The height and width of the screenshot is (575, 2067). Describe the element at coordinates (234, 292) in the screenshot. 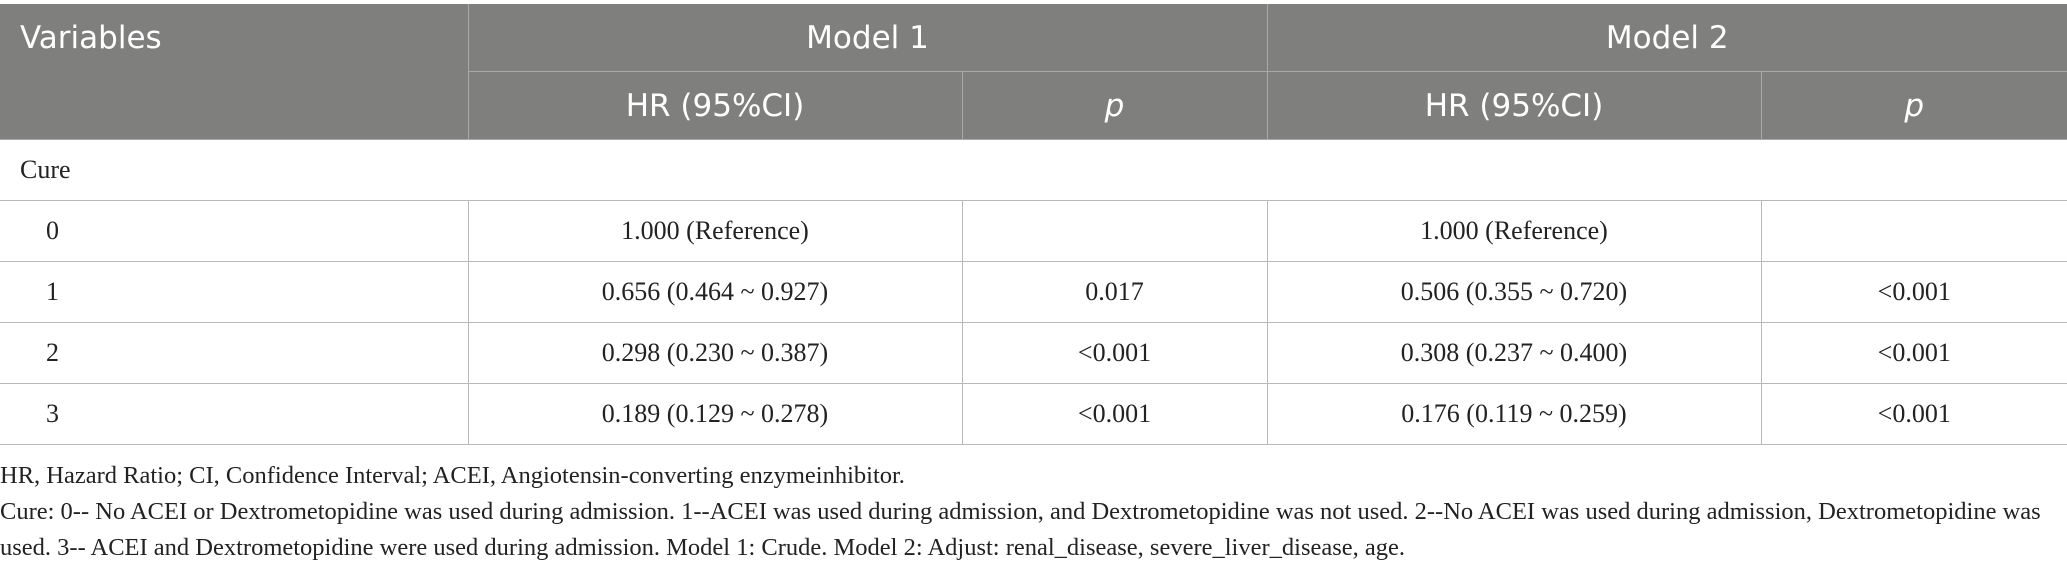

I see `row-level: 1` at that location.